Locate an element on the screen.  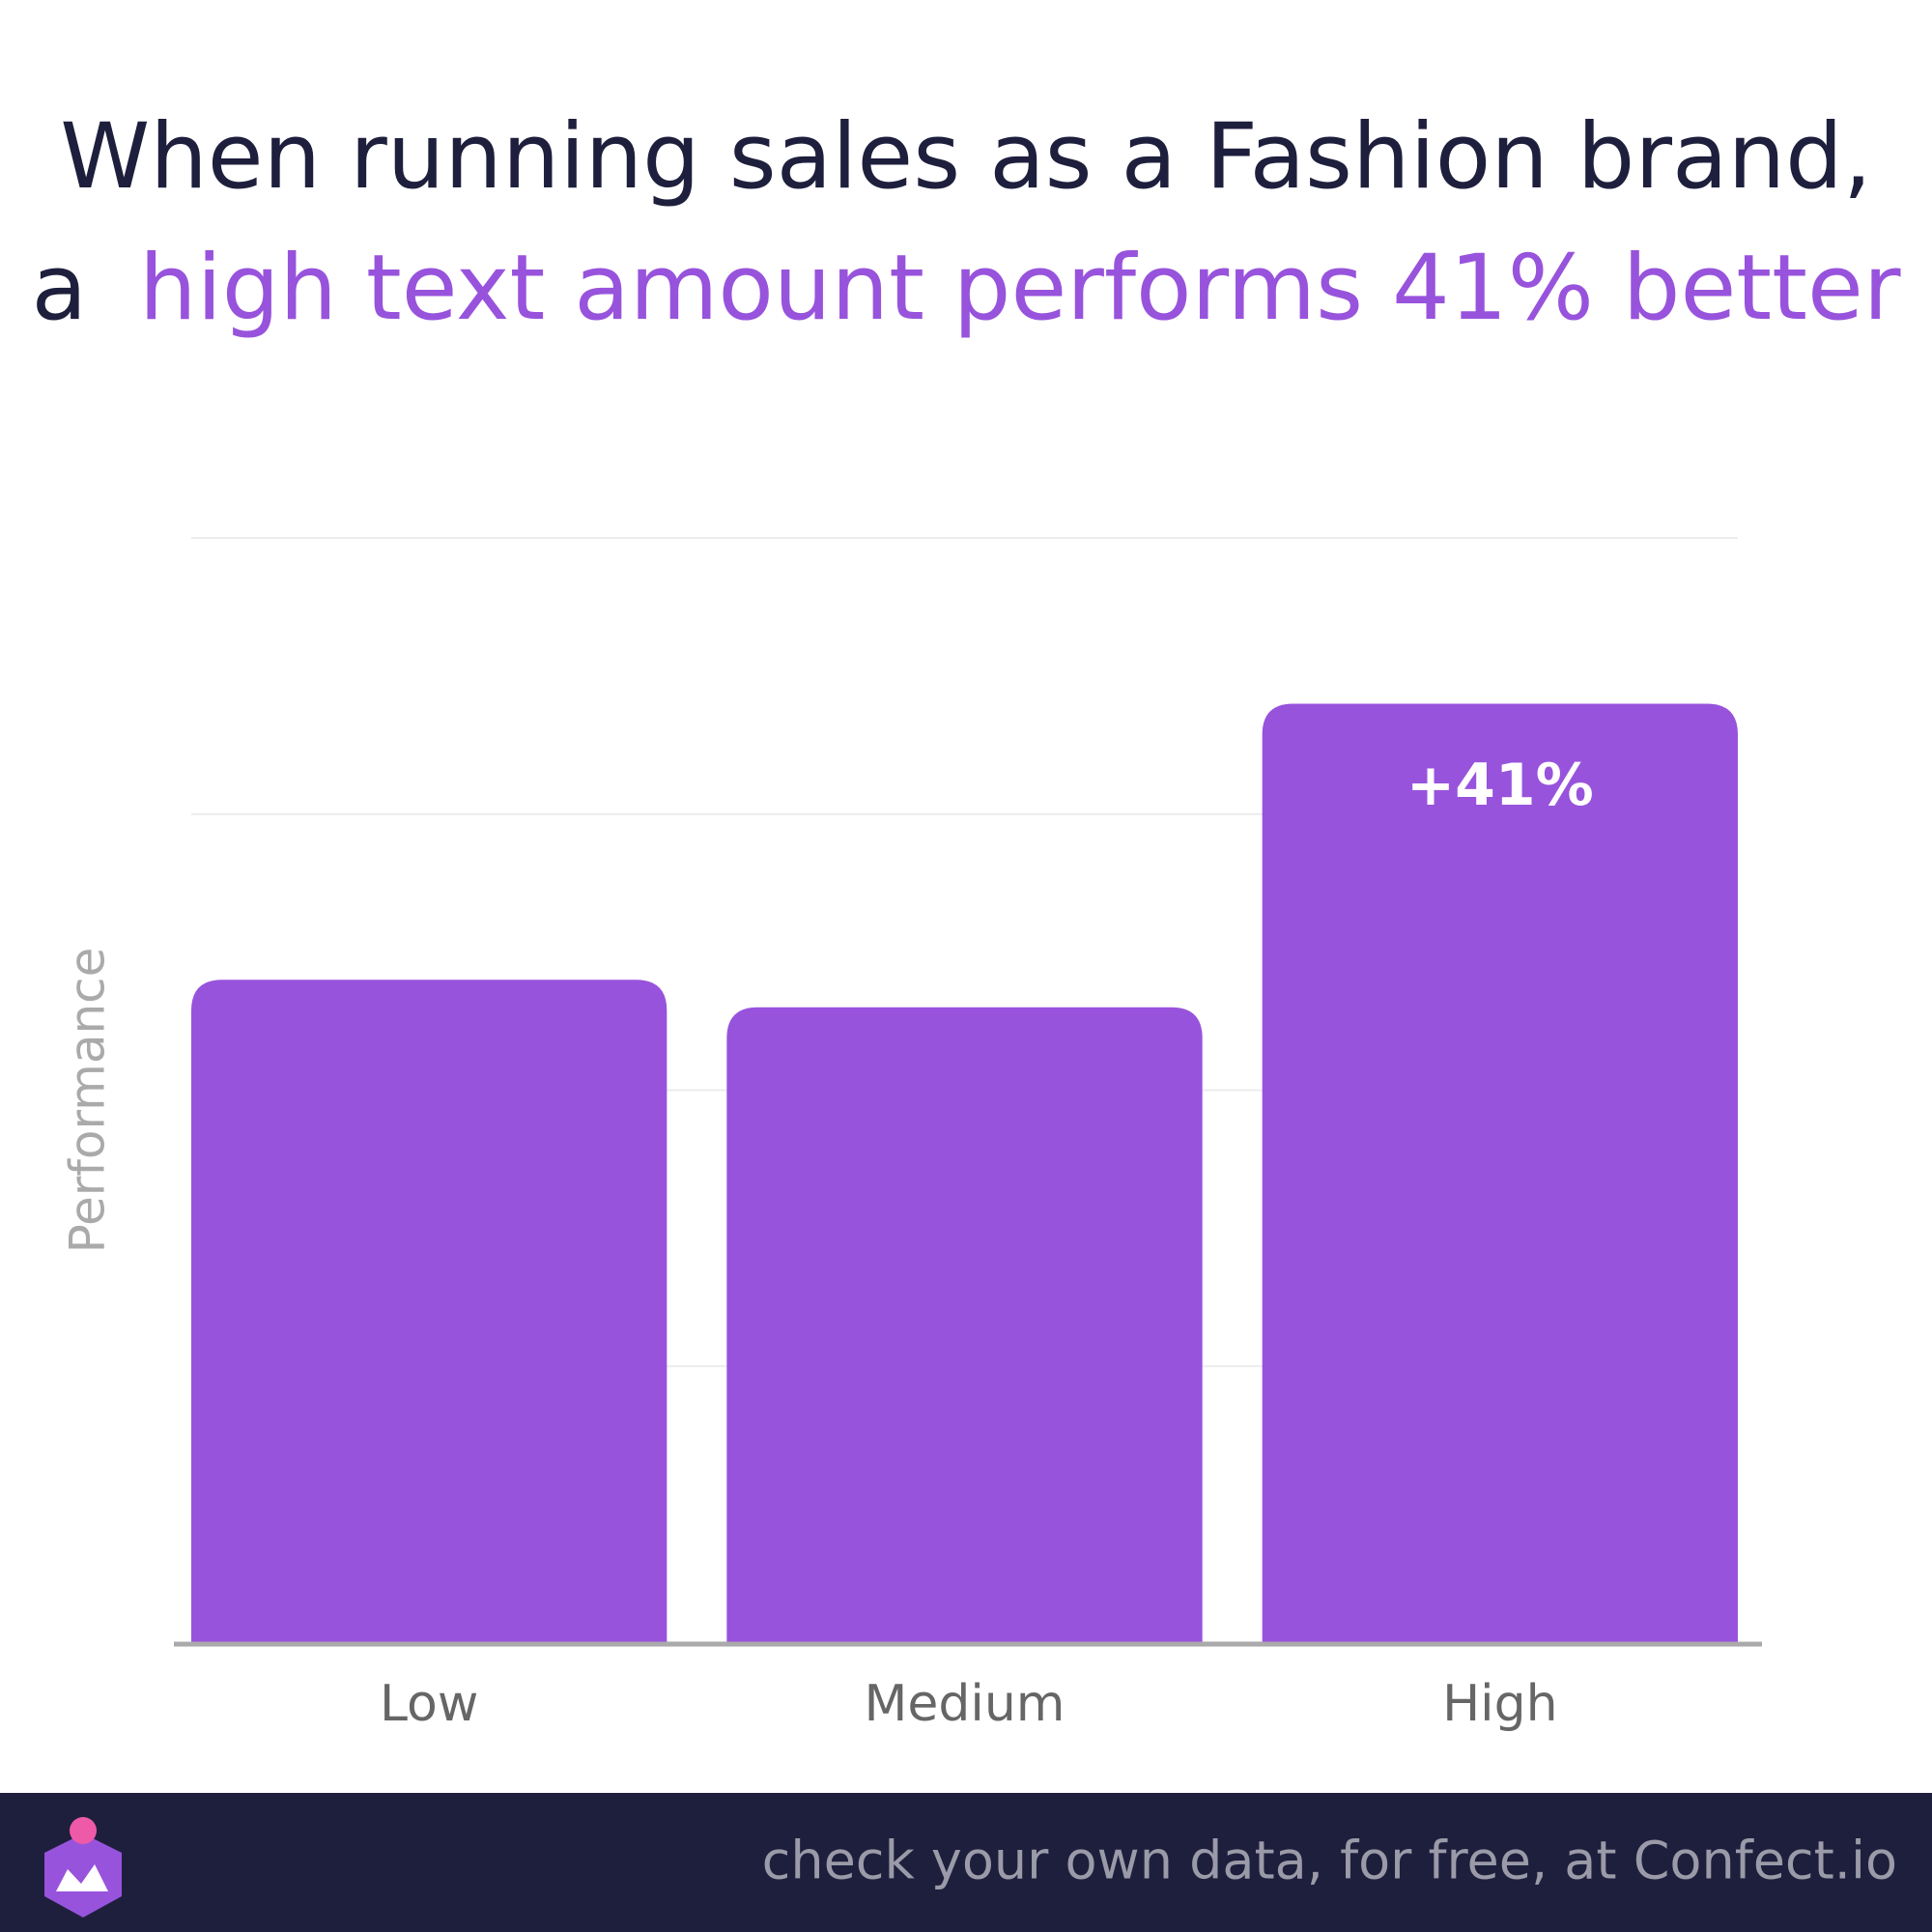
footer-bar is located at coordinates (966, 1862).